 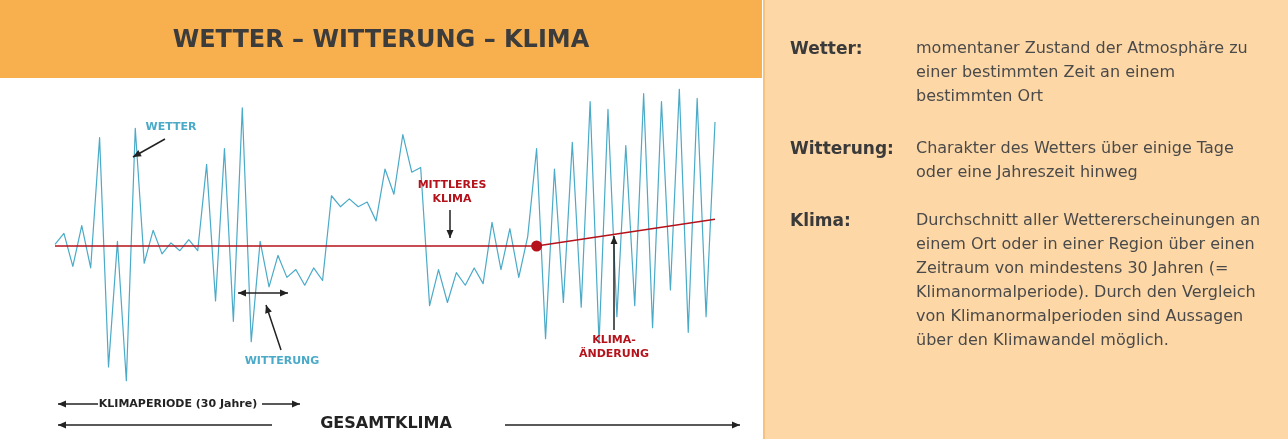 I want to click on text: GESAMTKLIMA, so click(x=386, y=423).